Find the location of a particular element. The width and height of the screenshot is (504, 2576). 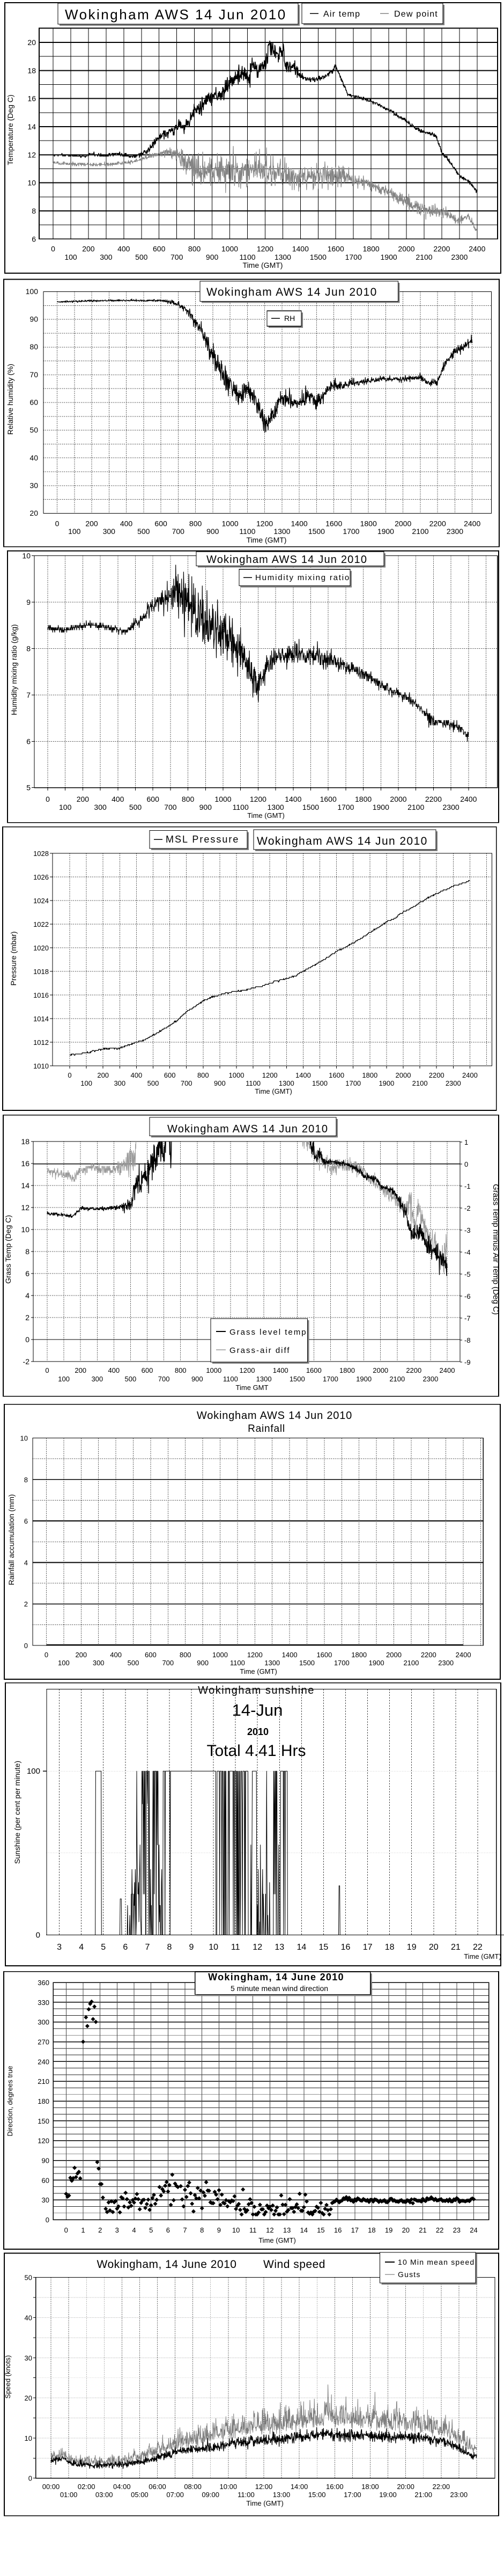

svg-text: 400 is located at coordinates (127, 523).